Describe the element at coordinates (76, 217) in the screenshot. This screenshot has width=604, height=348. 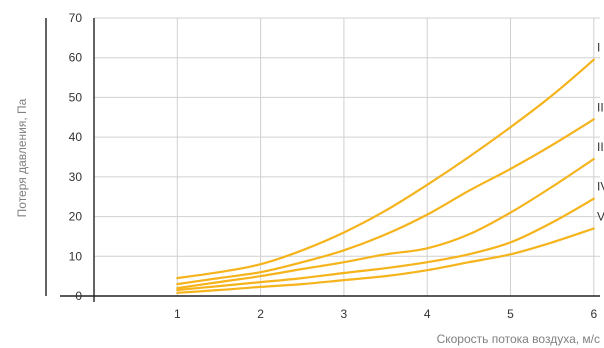
I see `y-tick-label: 20` at that location.